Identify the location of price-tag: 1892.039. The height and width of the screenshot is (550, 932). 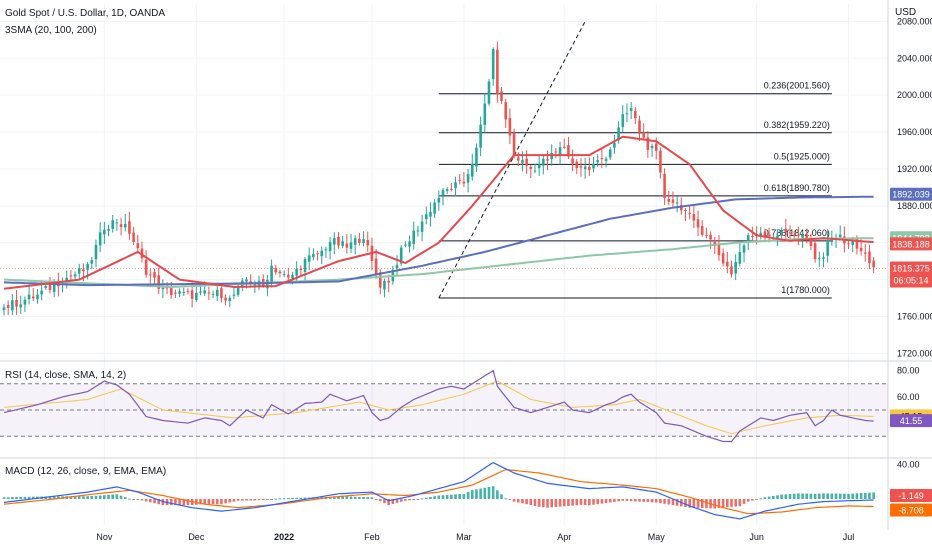
(911, 194).